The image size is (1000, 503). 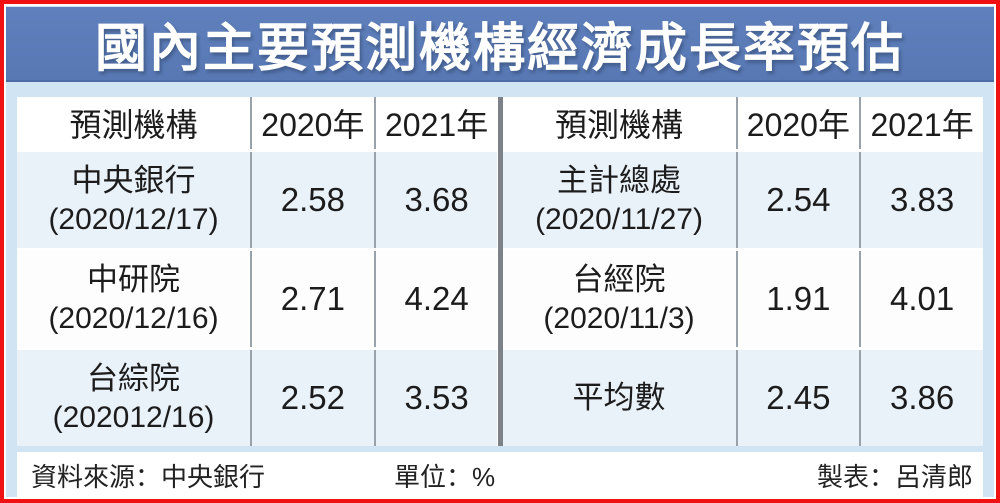 I want to click on forecast-date: (2020/12/16), so click(x=133, y=318).